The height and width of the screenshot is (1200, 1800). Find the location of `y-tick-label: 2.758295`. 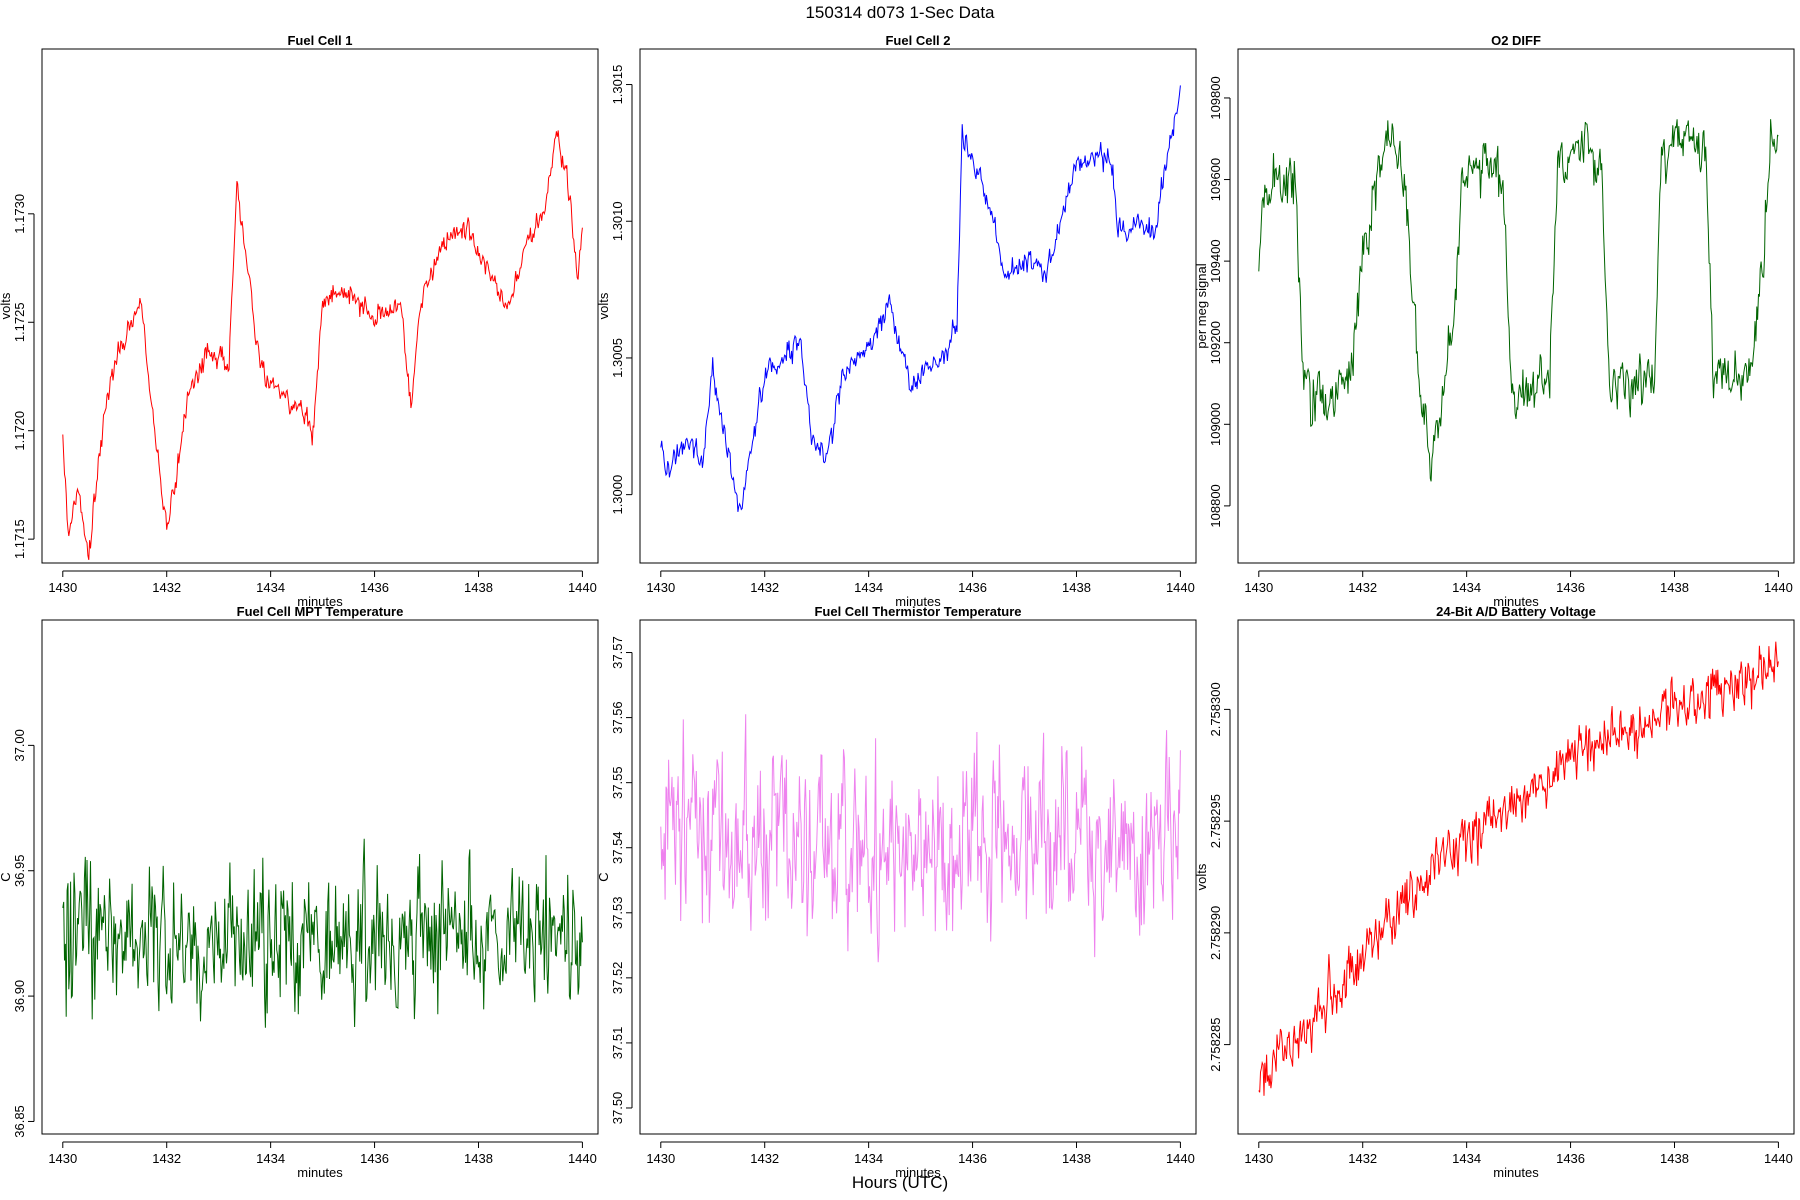

y-tick-label: 2.758295 is located at coordinates (1215, 821).